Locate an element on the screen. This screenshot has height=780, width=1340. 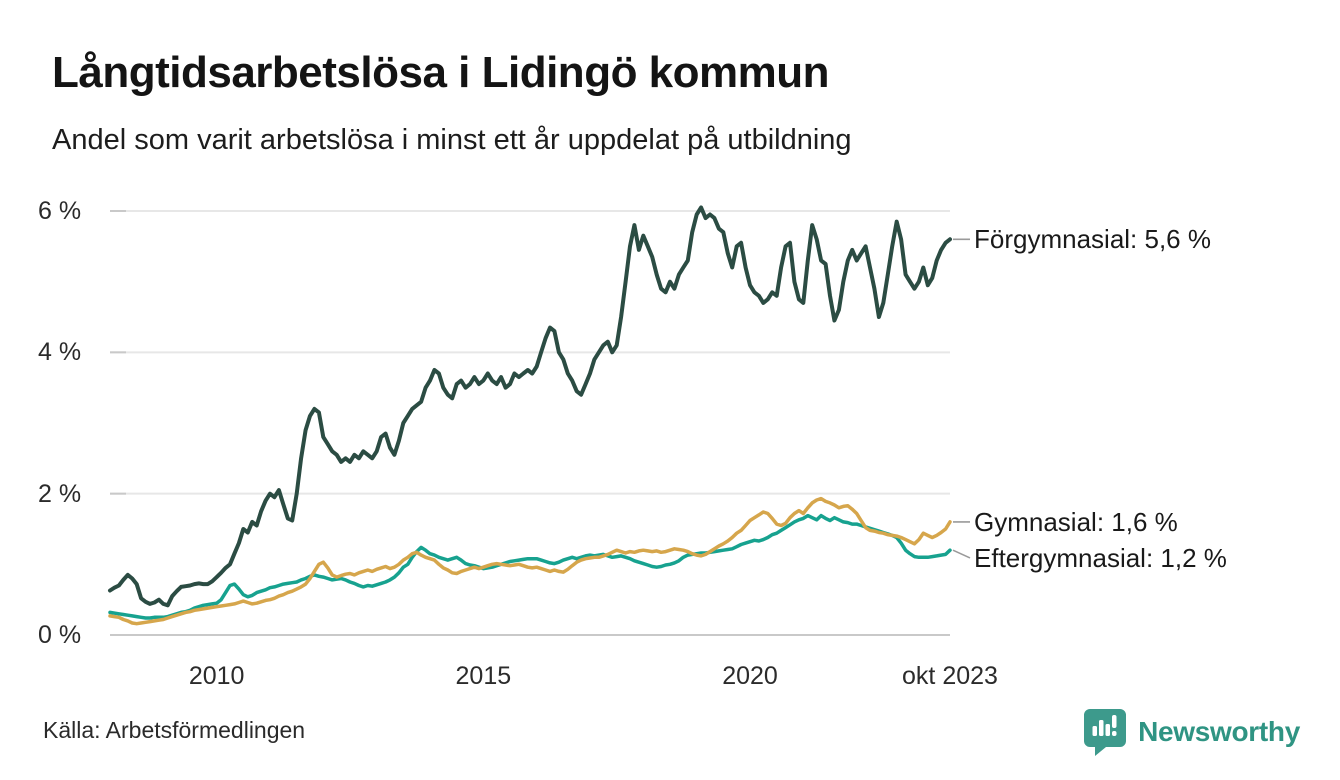
x-tick-label: okt 2023 is located at coordinates (950, 676).